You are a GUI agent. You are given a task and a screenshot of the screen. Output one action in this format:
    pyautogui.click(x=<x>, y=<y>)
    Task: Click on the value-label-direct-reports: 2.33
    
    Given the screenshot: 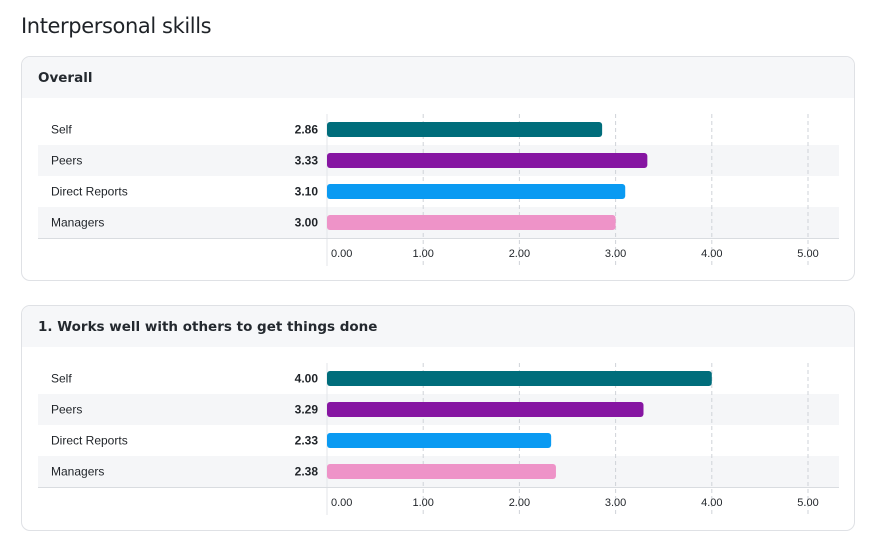 What is the action you would take?
    pyautogui.click(x=307, y=441)
    